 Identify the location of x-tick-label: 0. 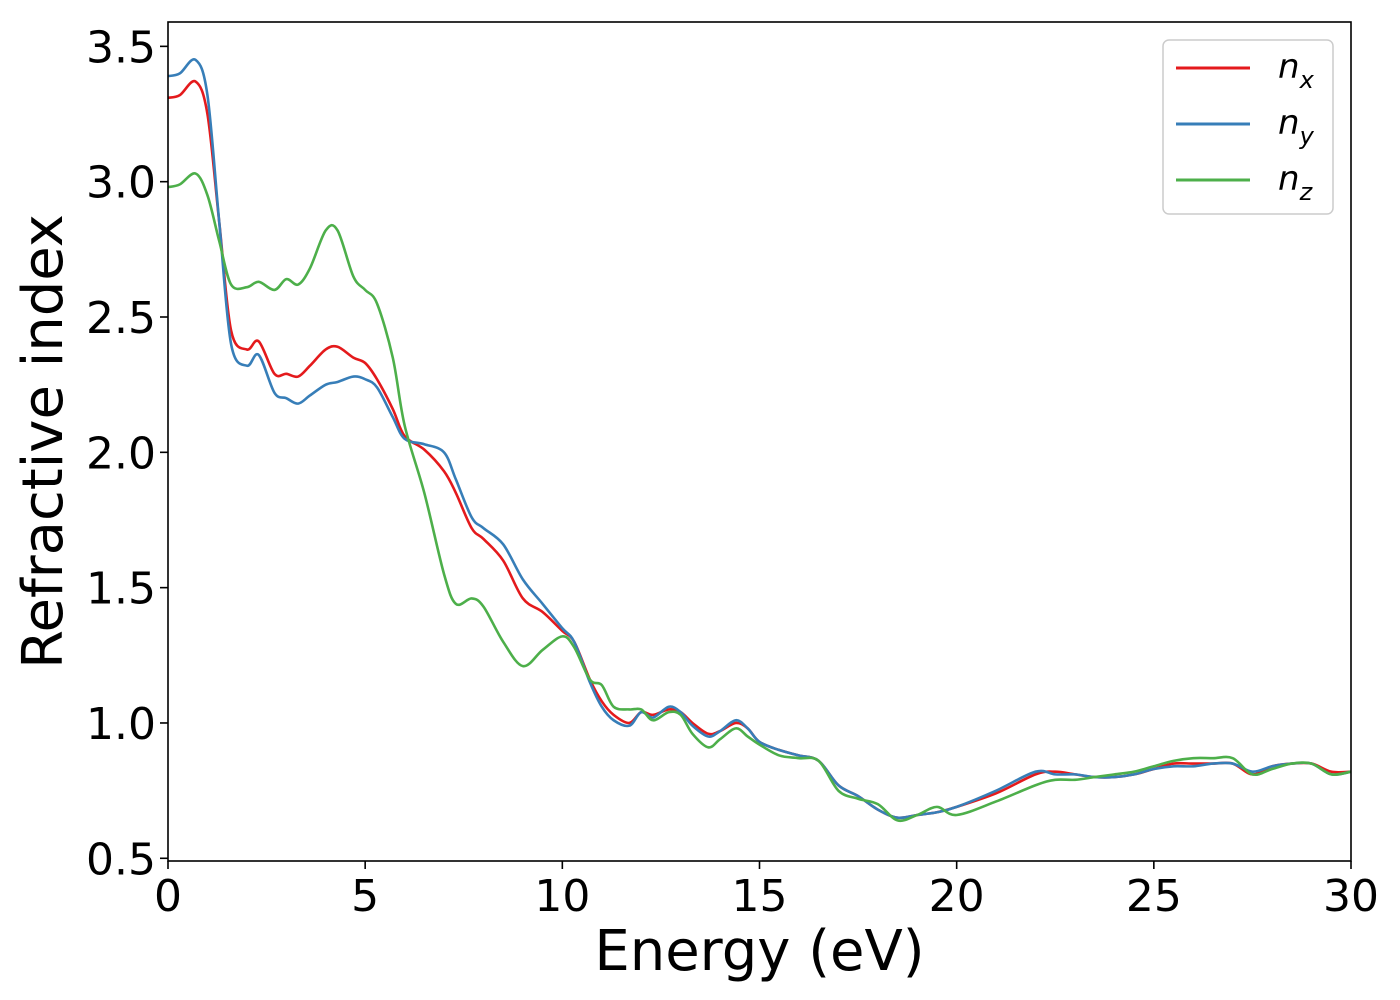
(168, 896).